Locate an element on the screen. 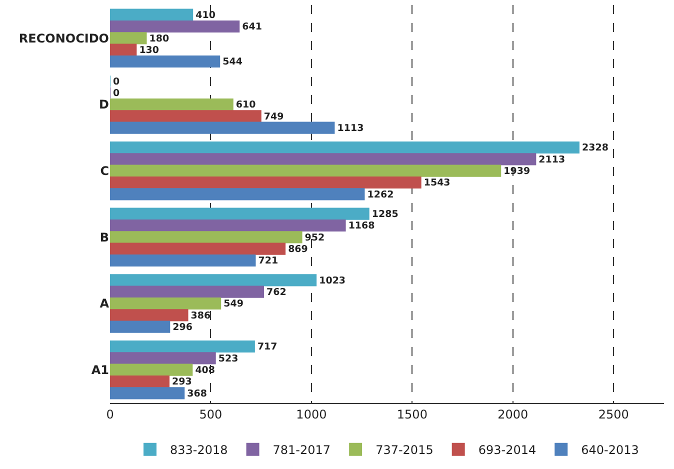  y-tick-label: C is located at coordinates (105, 171).